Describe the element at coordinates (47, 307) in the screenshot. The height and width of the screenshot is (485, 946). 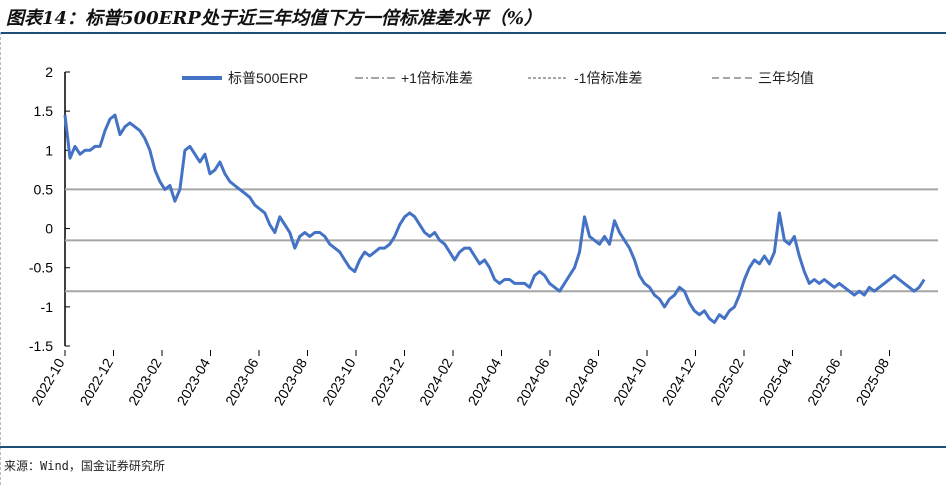
I see `y-tick-label: -1` at that location.